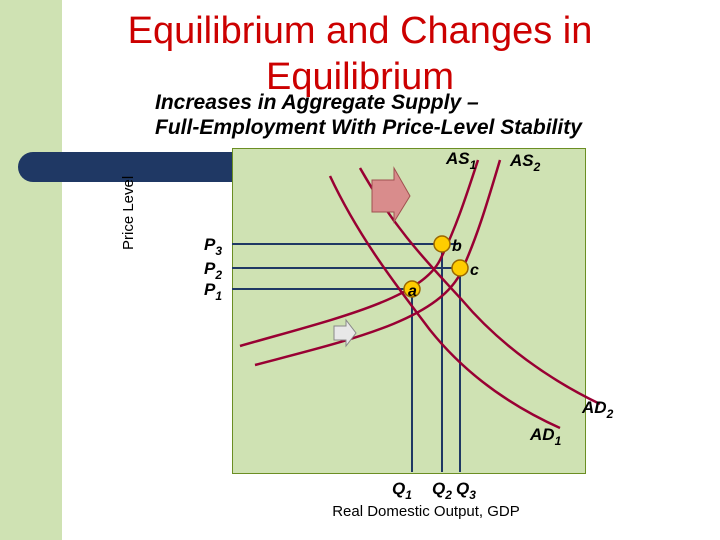 This screenshot has height=540, width=720. Describe the element at coordinates (213, 270) in the screenshot. I see `p2-label: P2` at that location.